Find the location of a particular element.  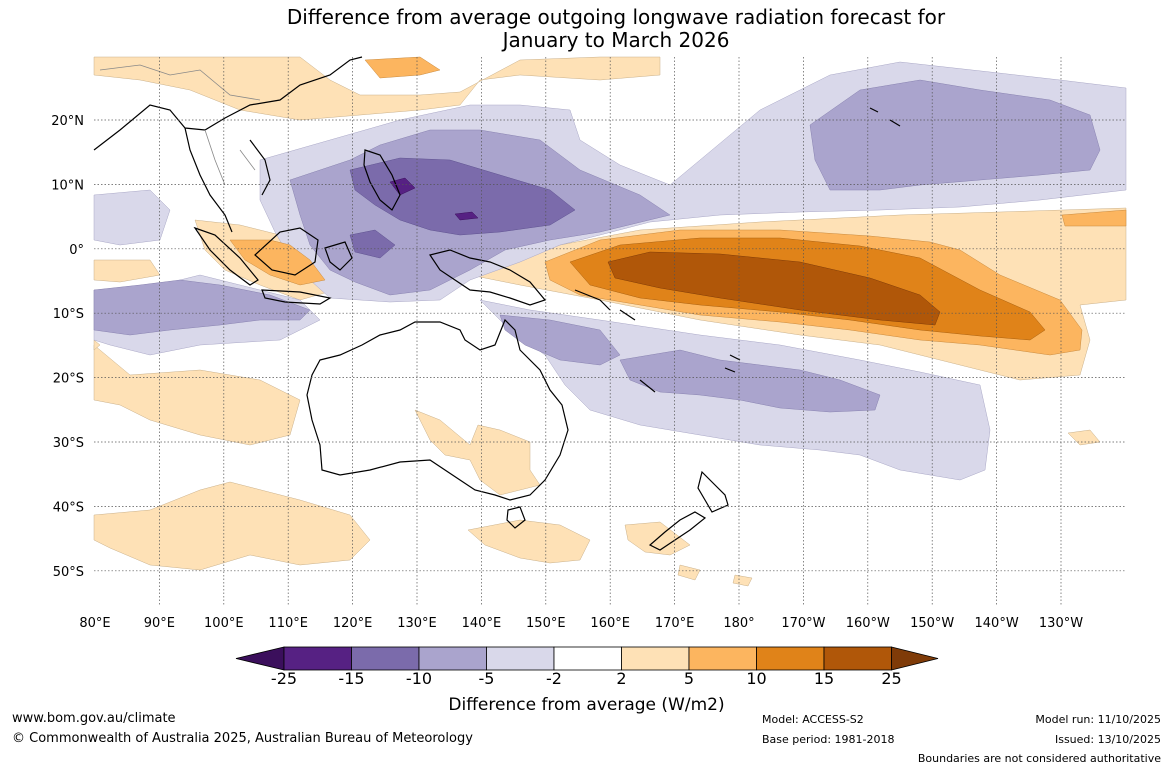

sumatra-coast is located at coordinates (226, 256).